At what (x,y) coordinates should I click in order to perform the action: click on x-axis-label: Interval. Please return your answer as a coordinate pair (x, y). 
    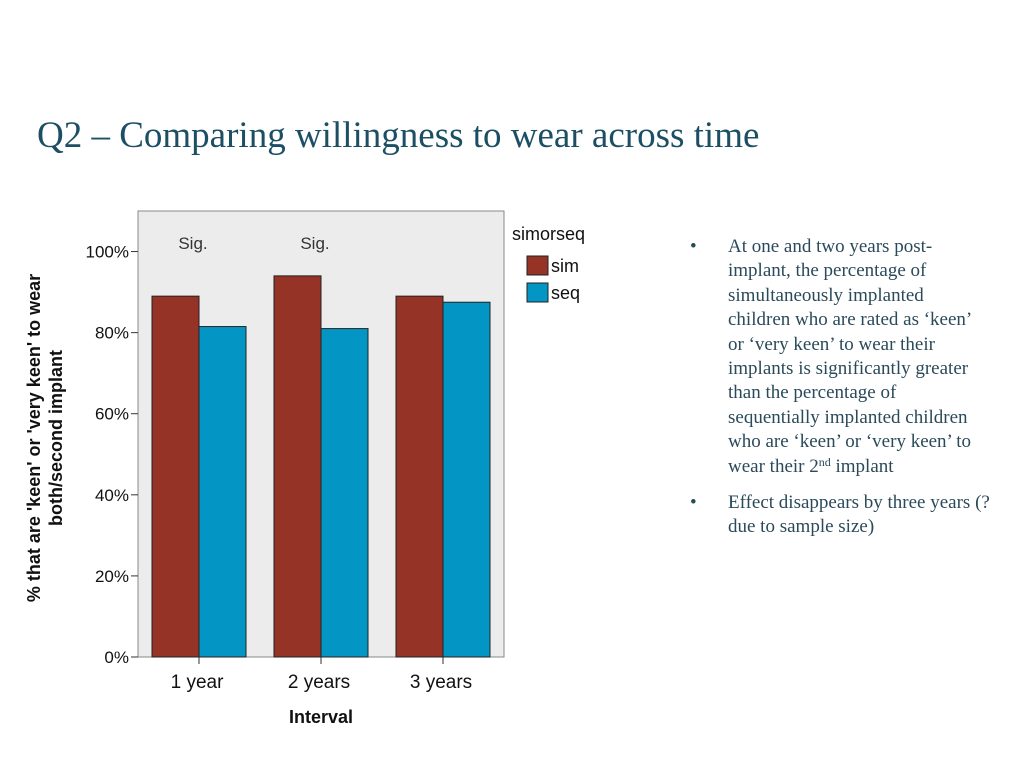
    Looking at the image, I should click on (321, 717).